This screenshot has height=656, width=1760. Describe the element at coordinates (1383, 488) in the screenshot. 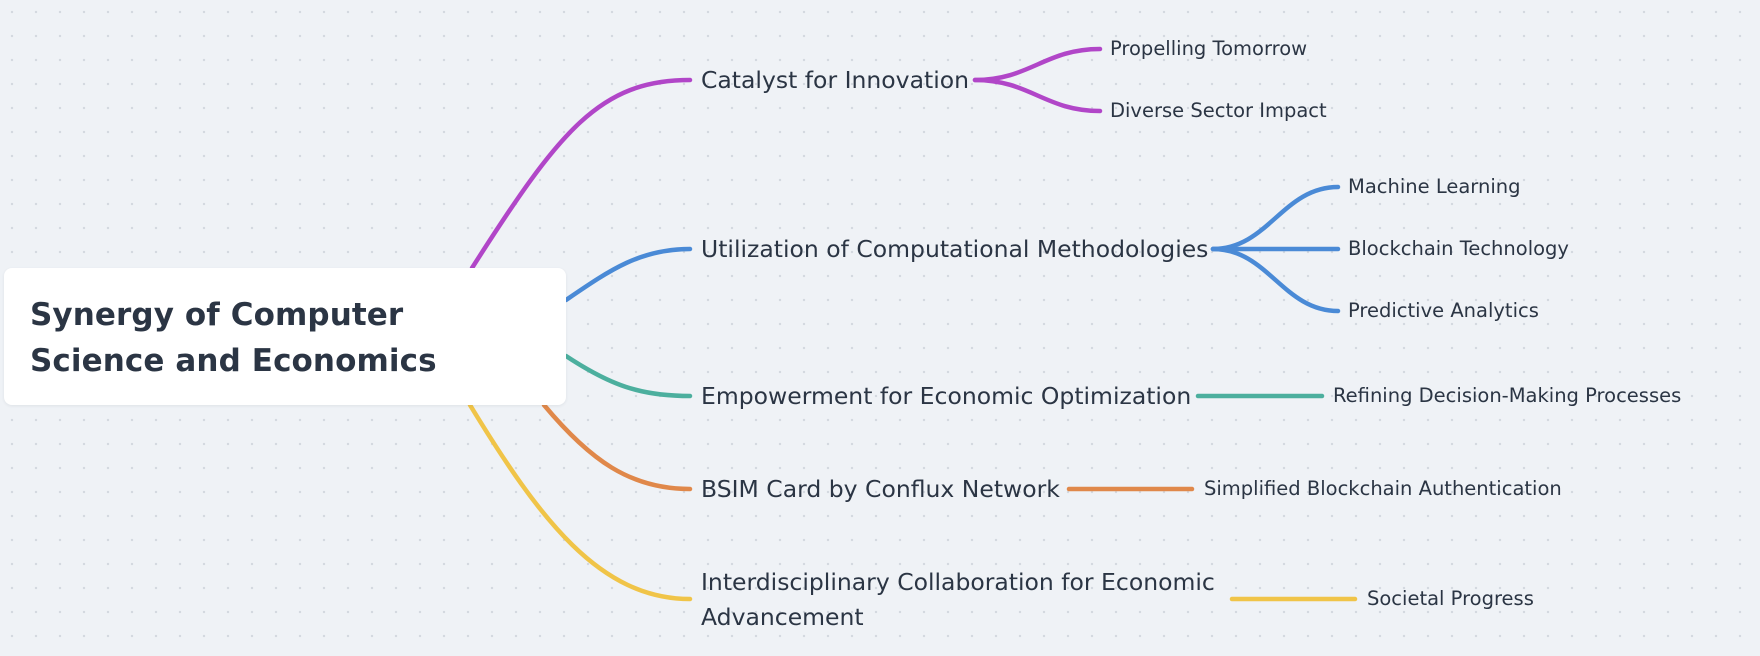

I see `leaf-simplified-blockchain-authentication: Simplified Blockchain Authentication` at that location.